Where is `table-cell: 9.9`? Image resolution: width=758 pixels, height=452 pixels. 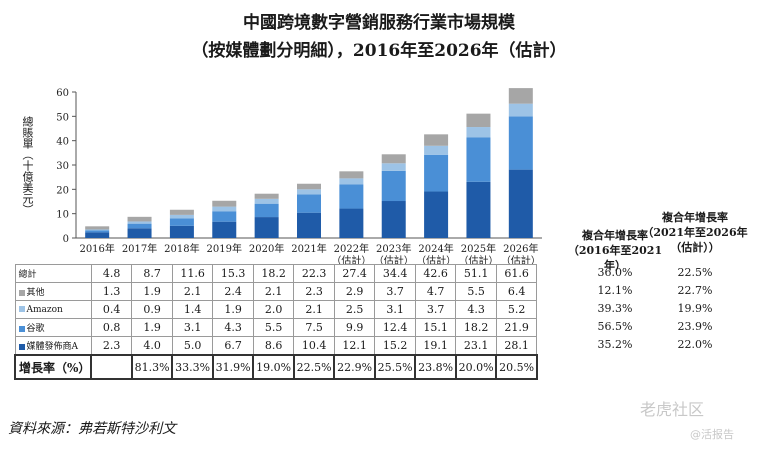 table-cell: 9.9 is located at coordinates (354, 327).